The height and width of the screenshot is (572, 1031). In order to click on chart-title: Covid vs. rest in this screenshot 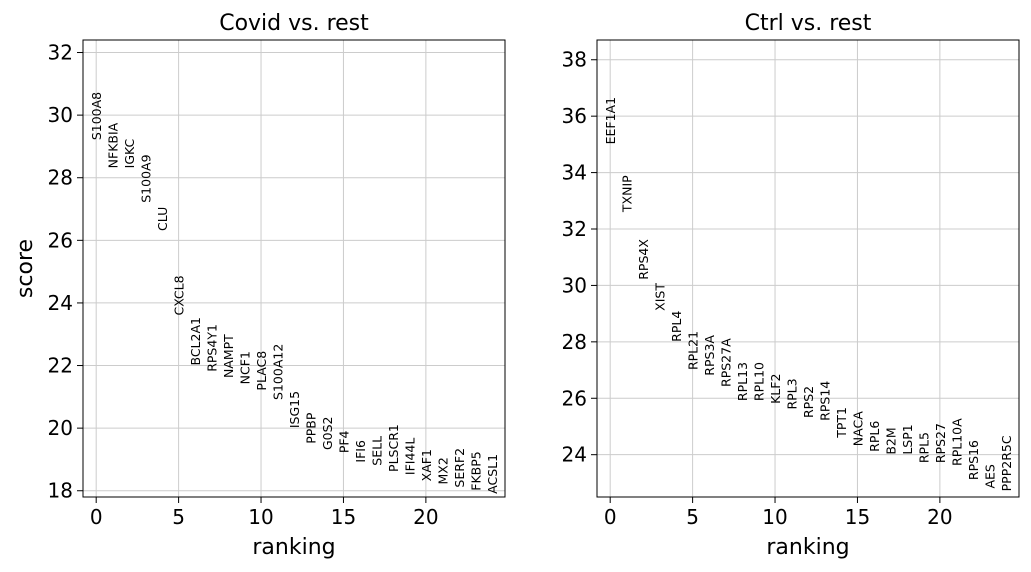, I will do `click(294, 23)`.